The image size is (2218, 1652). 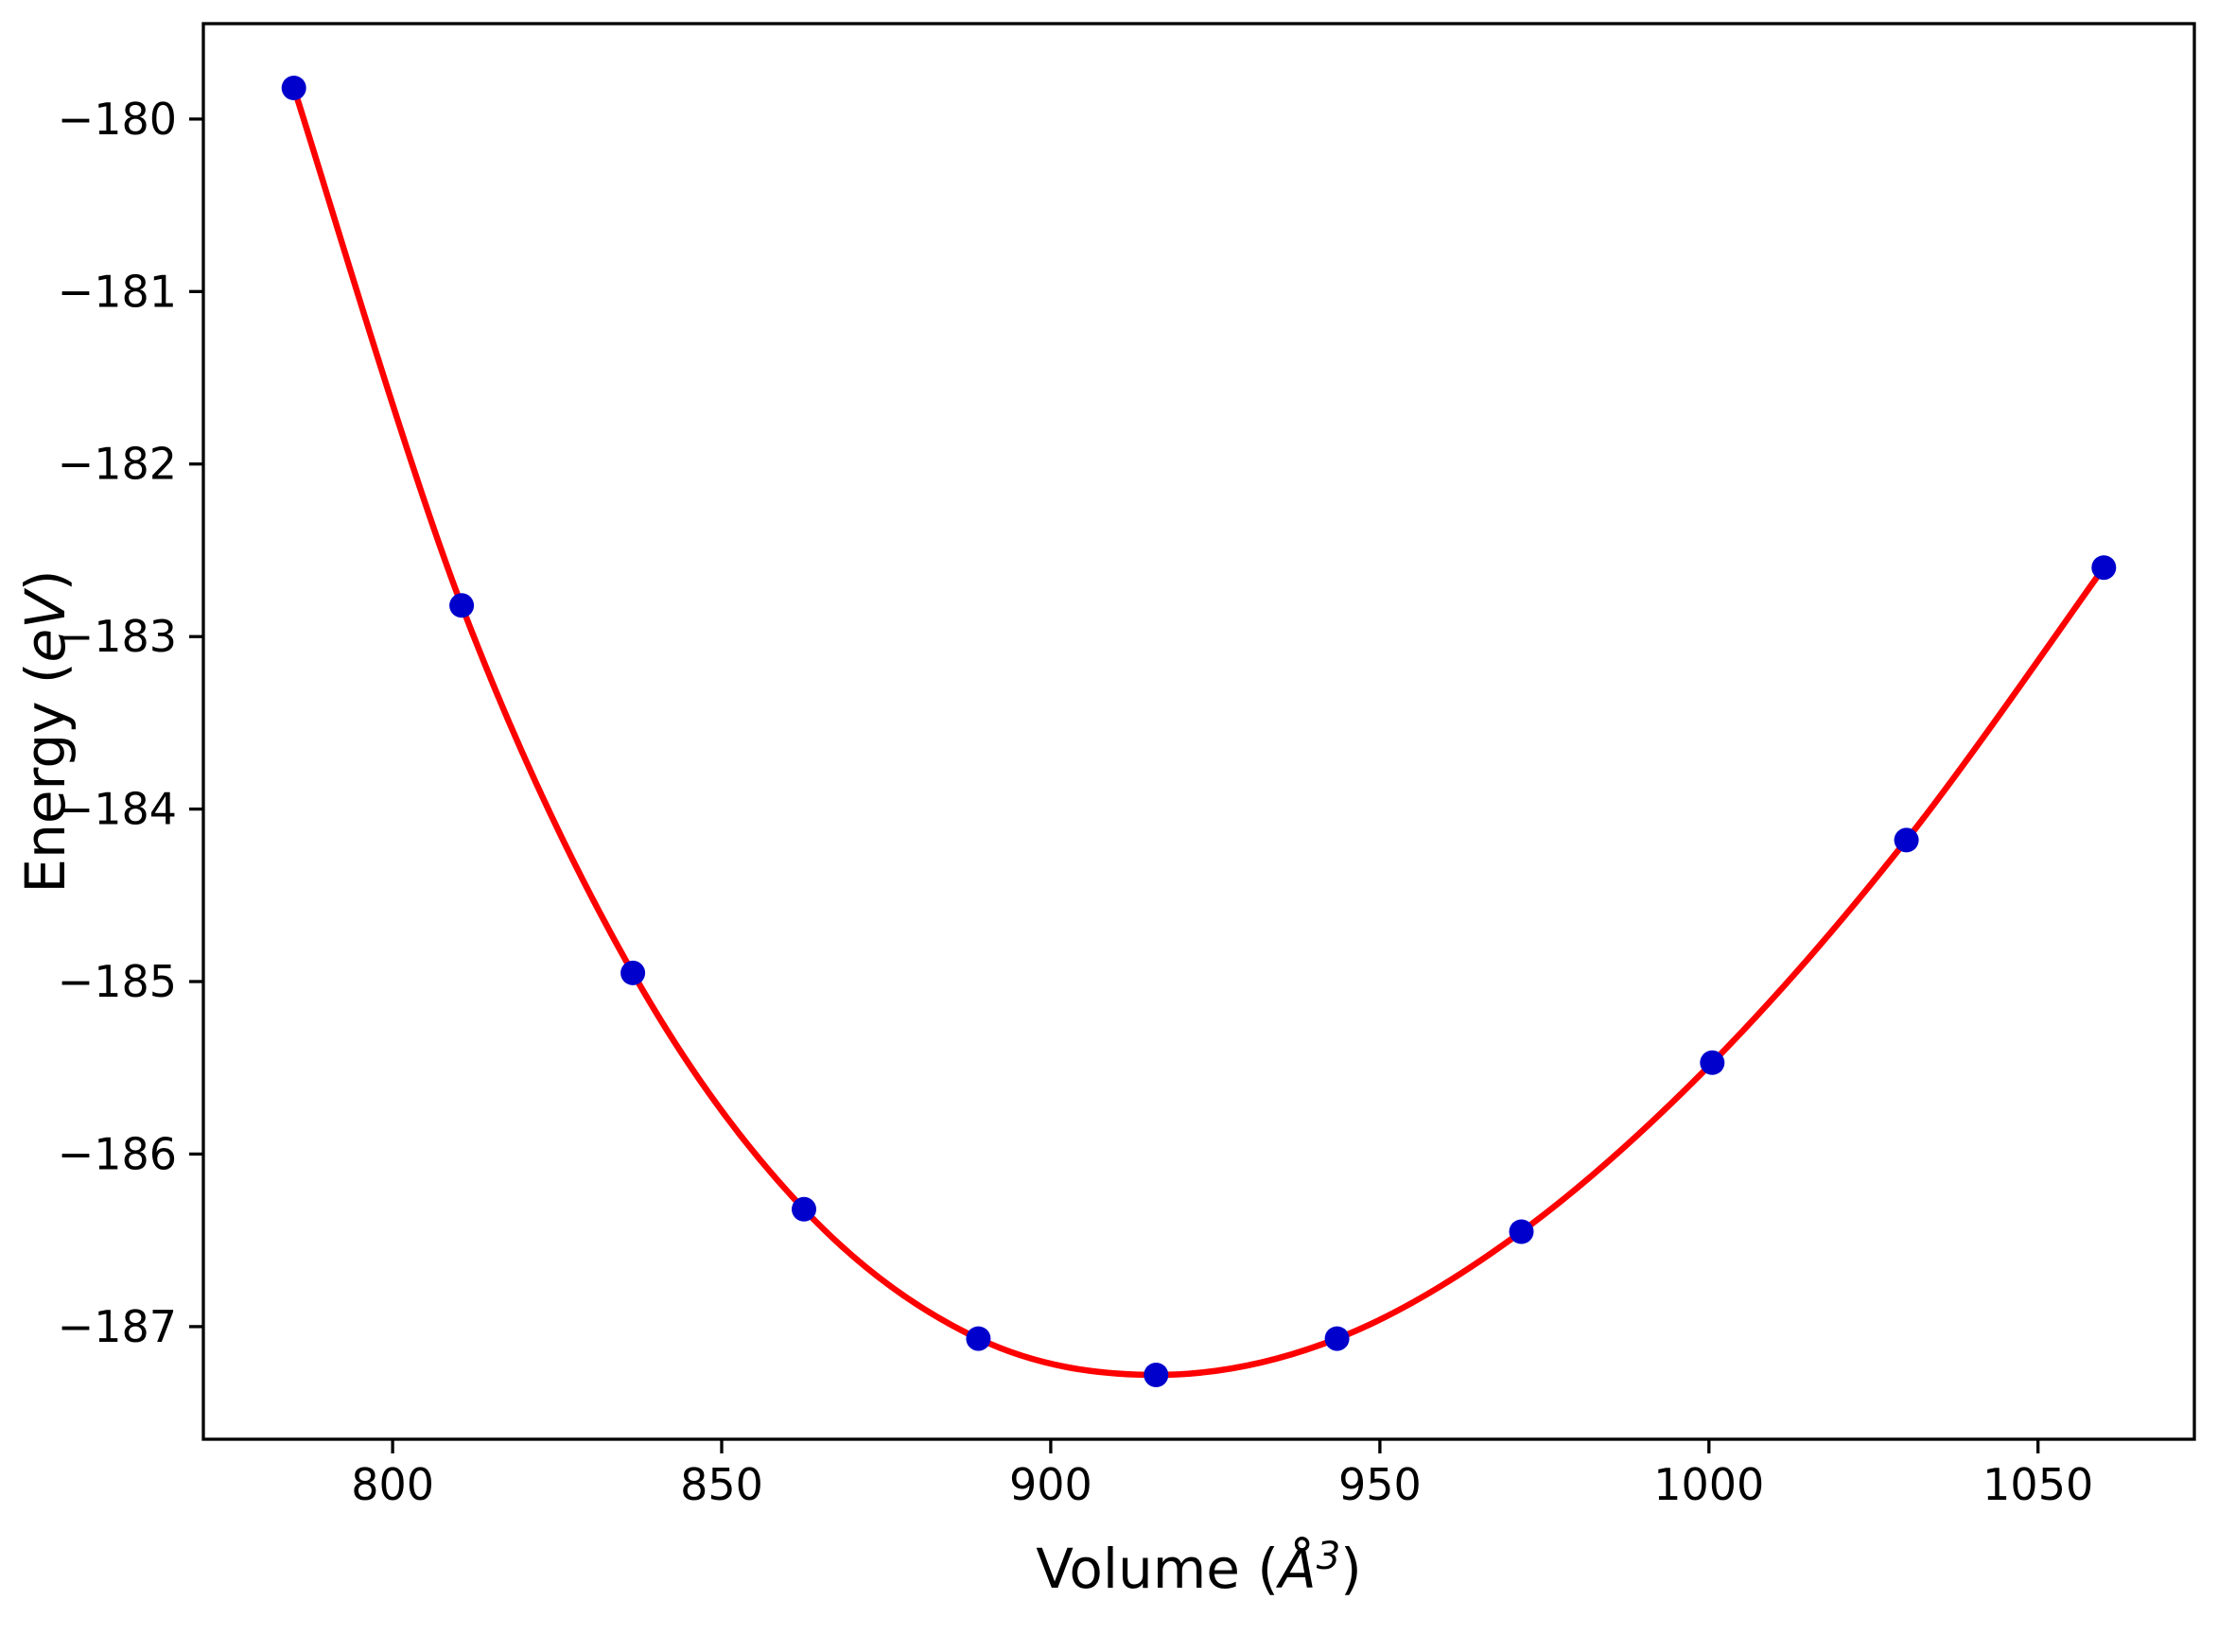 I want to click on y-tick-label: −180, so click(x=117, y=120).